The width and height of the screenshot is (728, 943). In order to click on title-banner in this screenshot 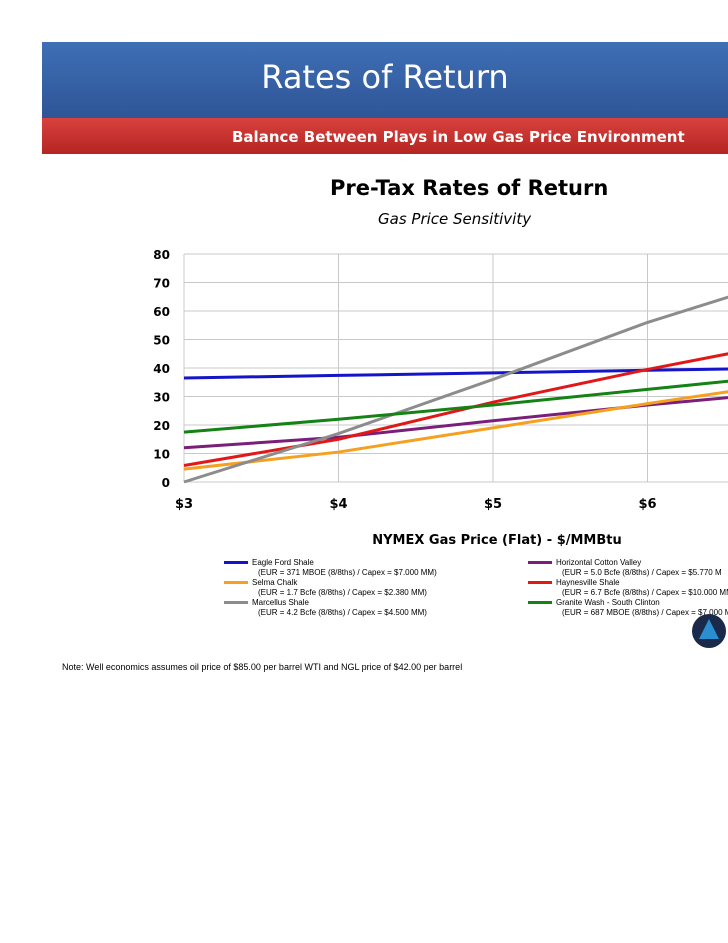, I will do `click(385, 80)`.